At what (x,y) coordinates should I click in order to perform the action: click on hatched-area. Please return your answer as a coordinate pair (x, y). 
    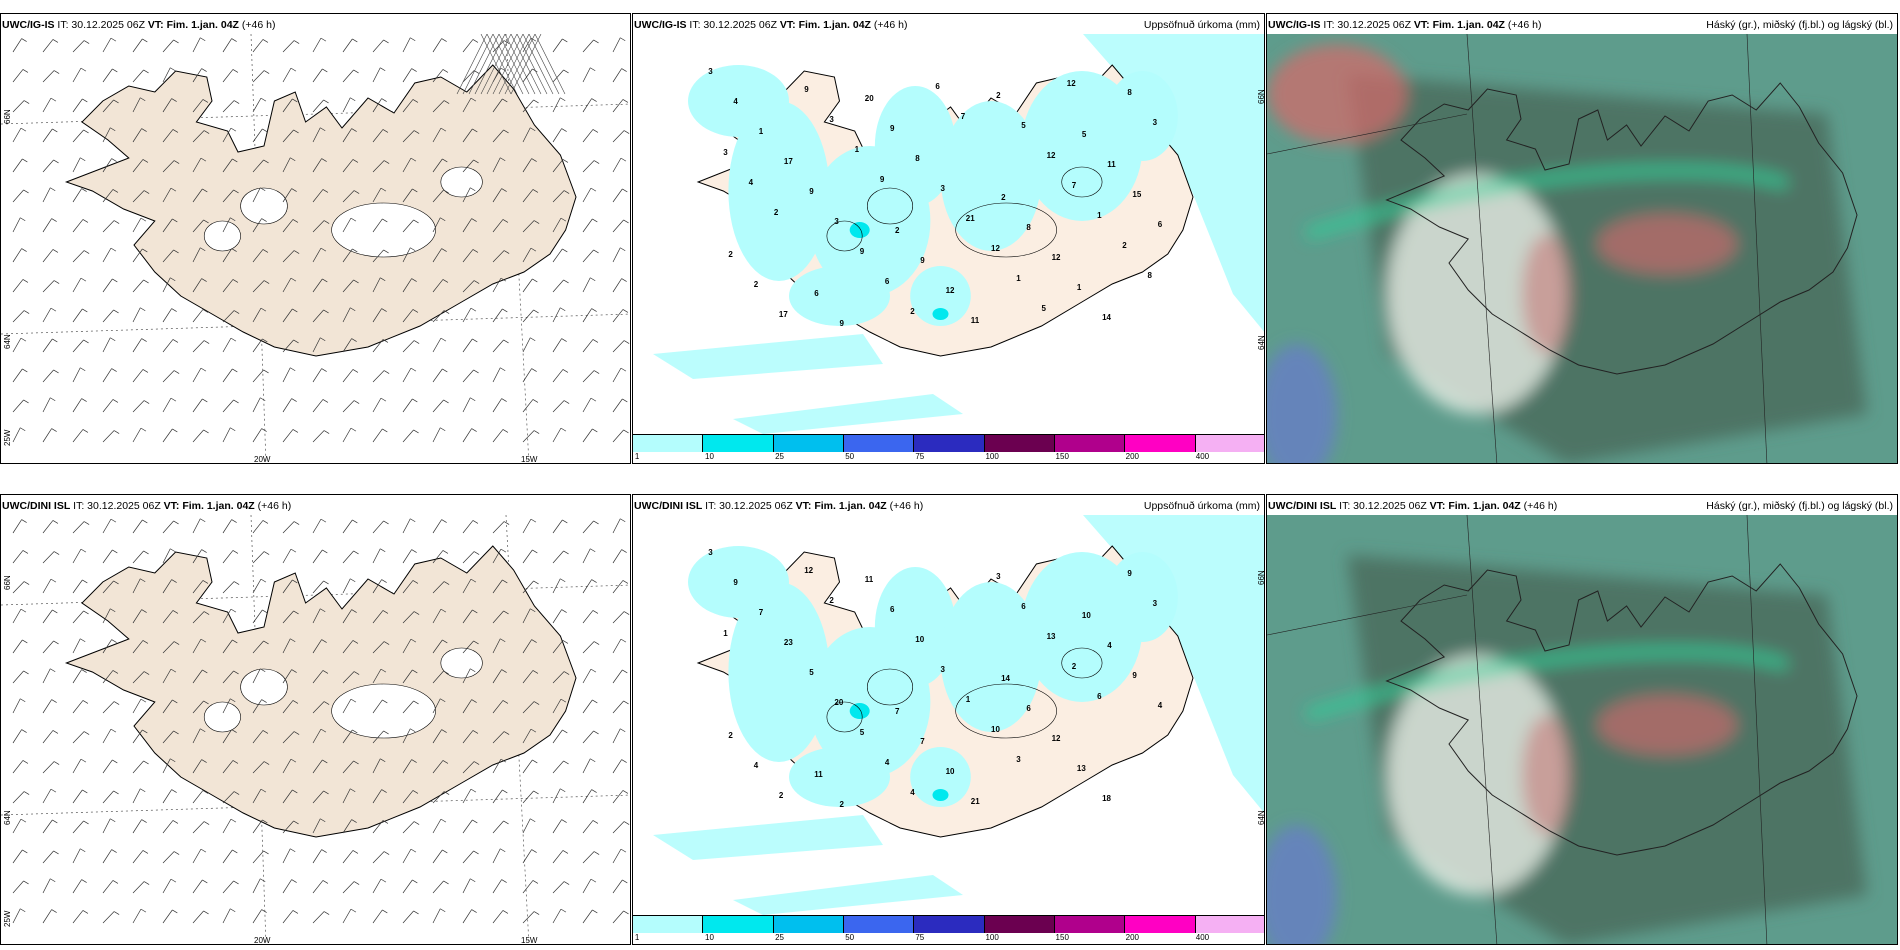
    Looking at the image, I should click on (511, 64).